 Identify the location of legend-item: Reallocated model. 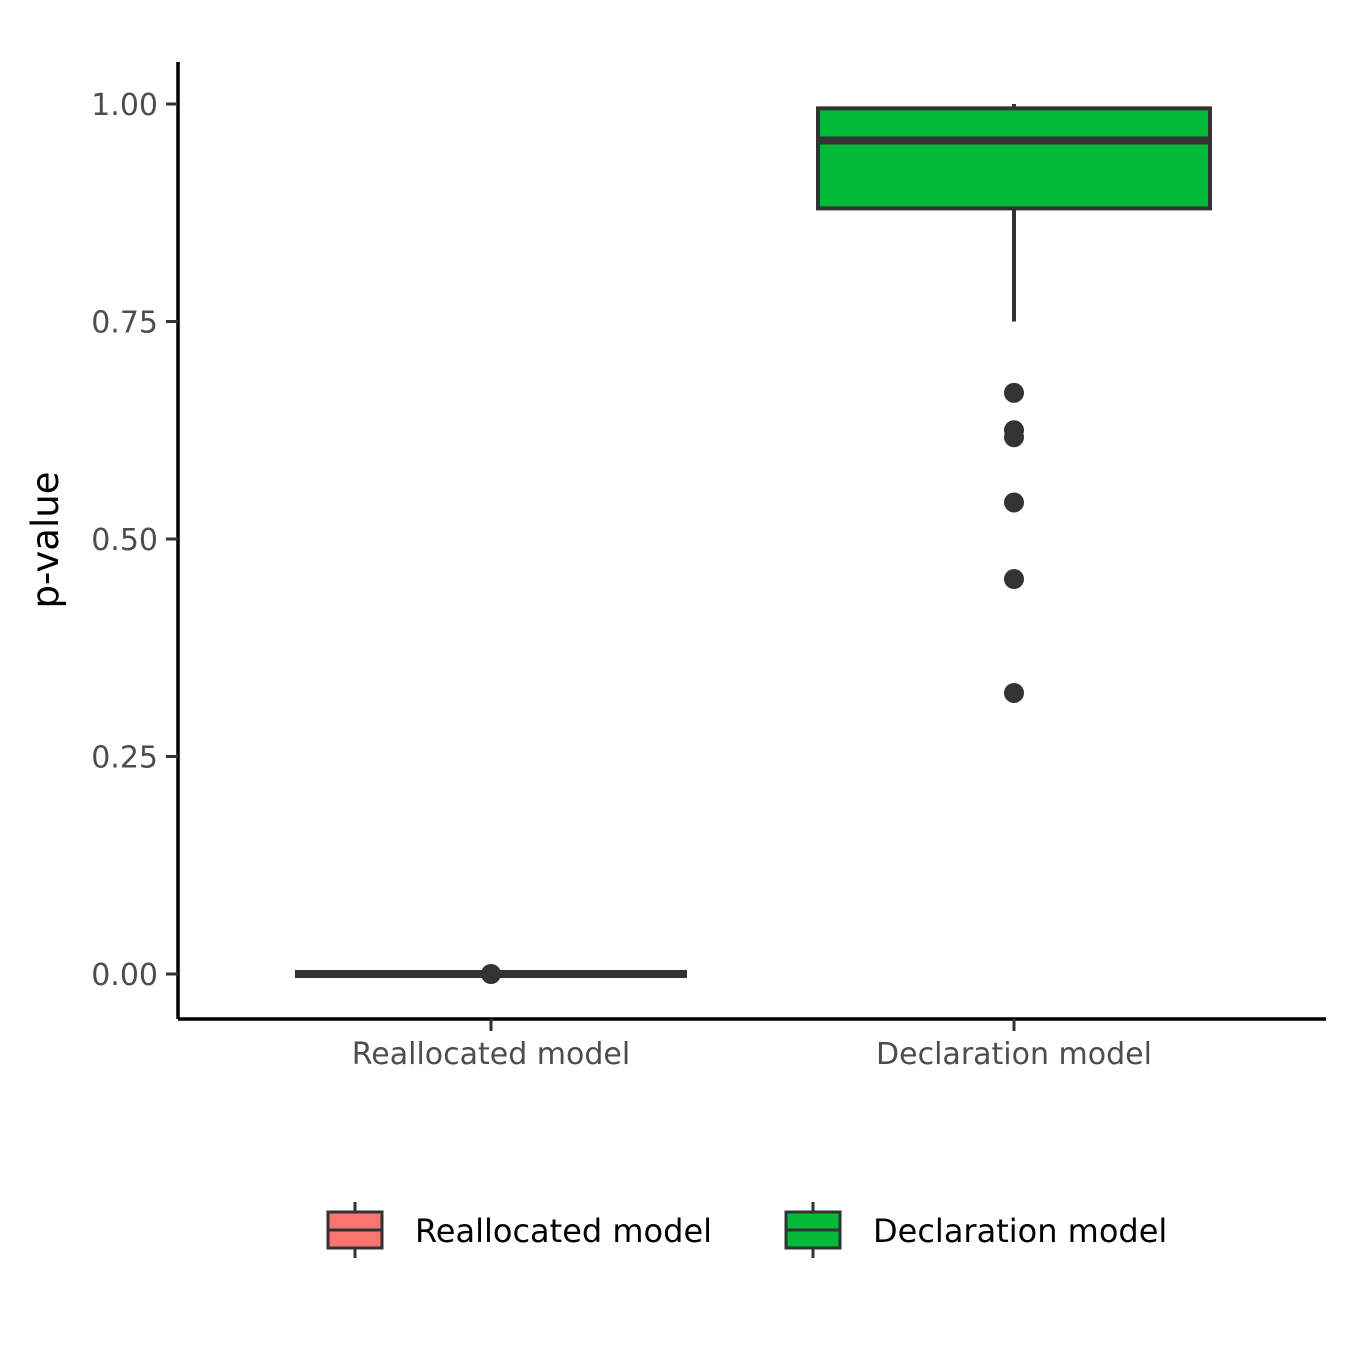
(519, 1230).